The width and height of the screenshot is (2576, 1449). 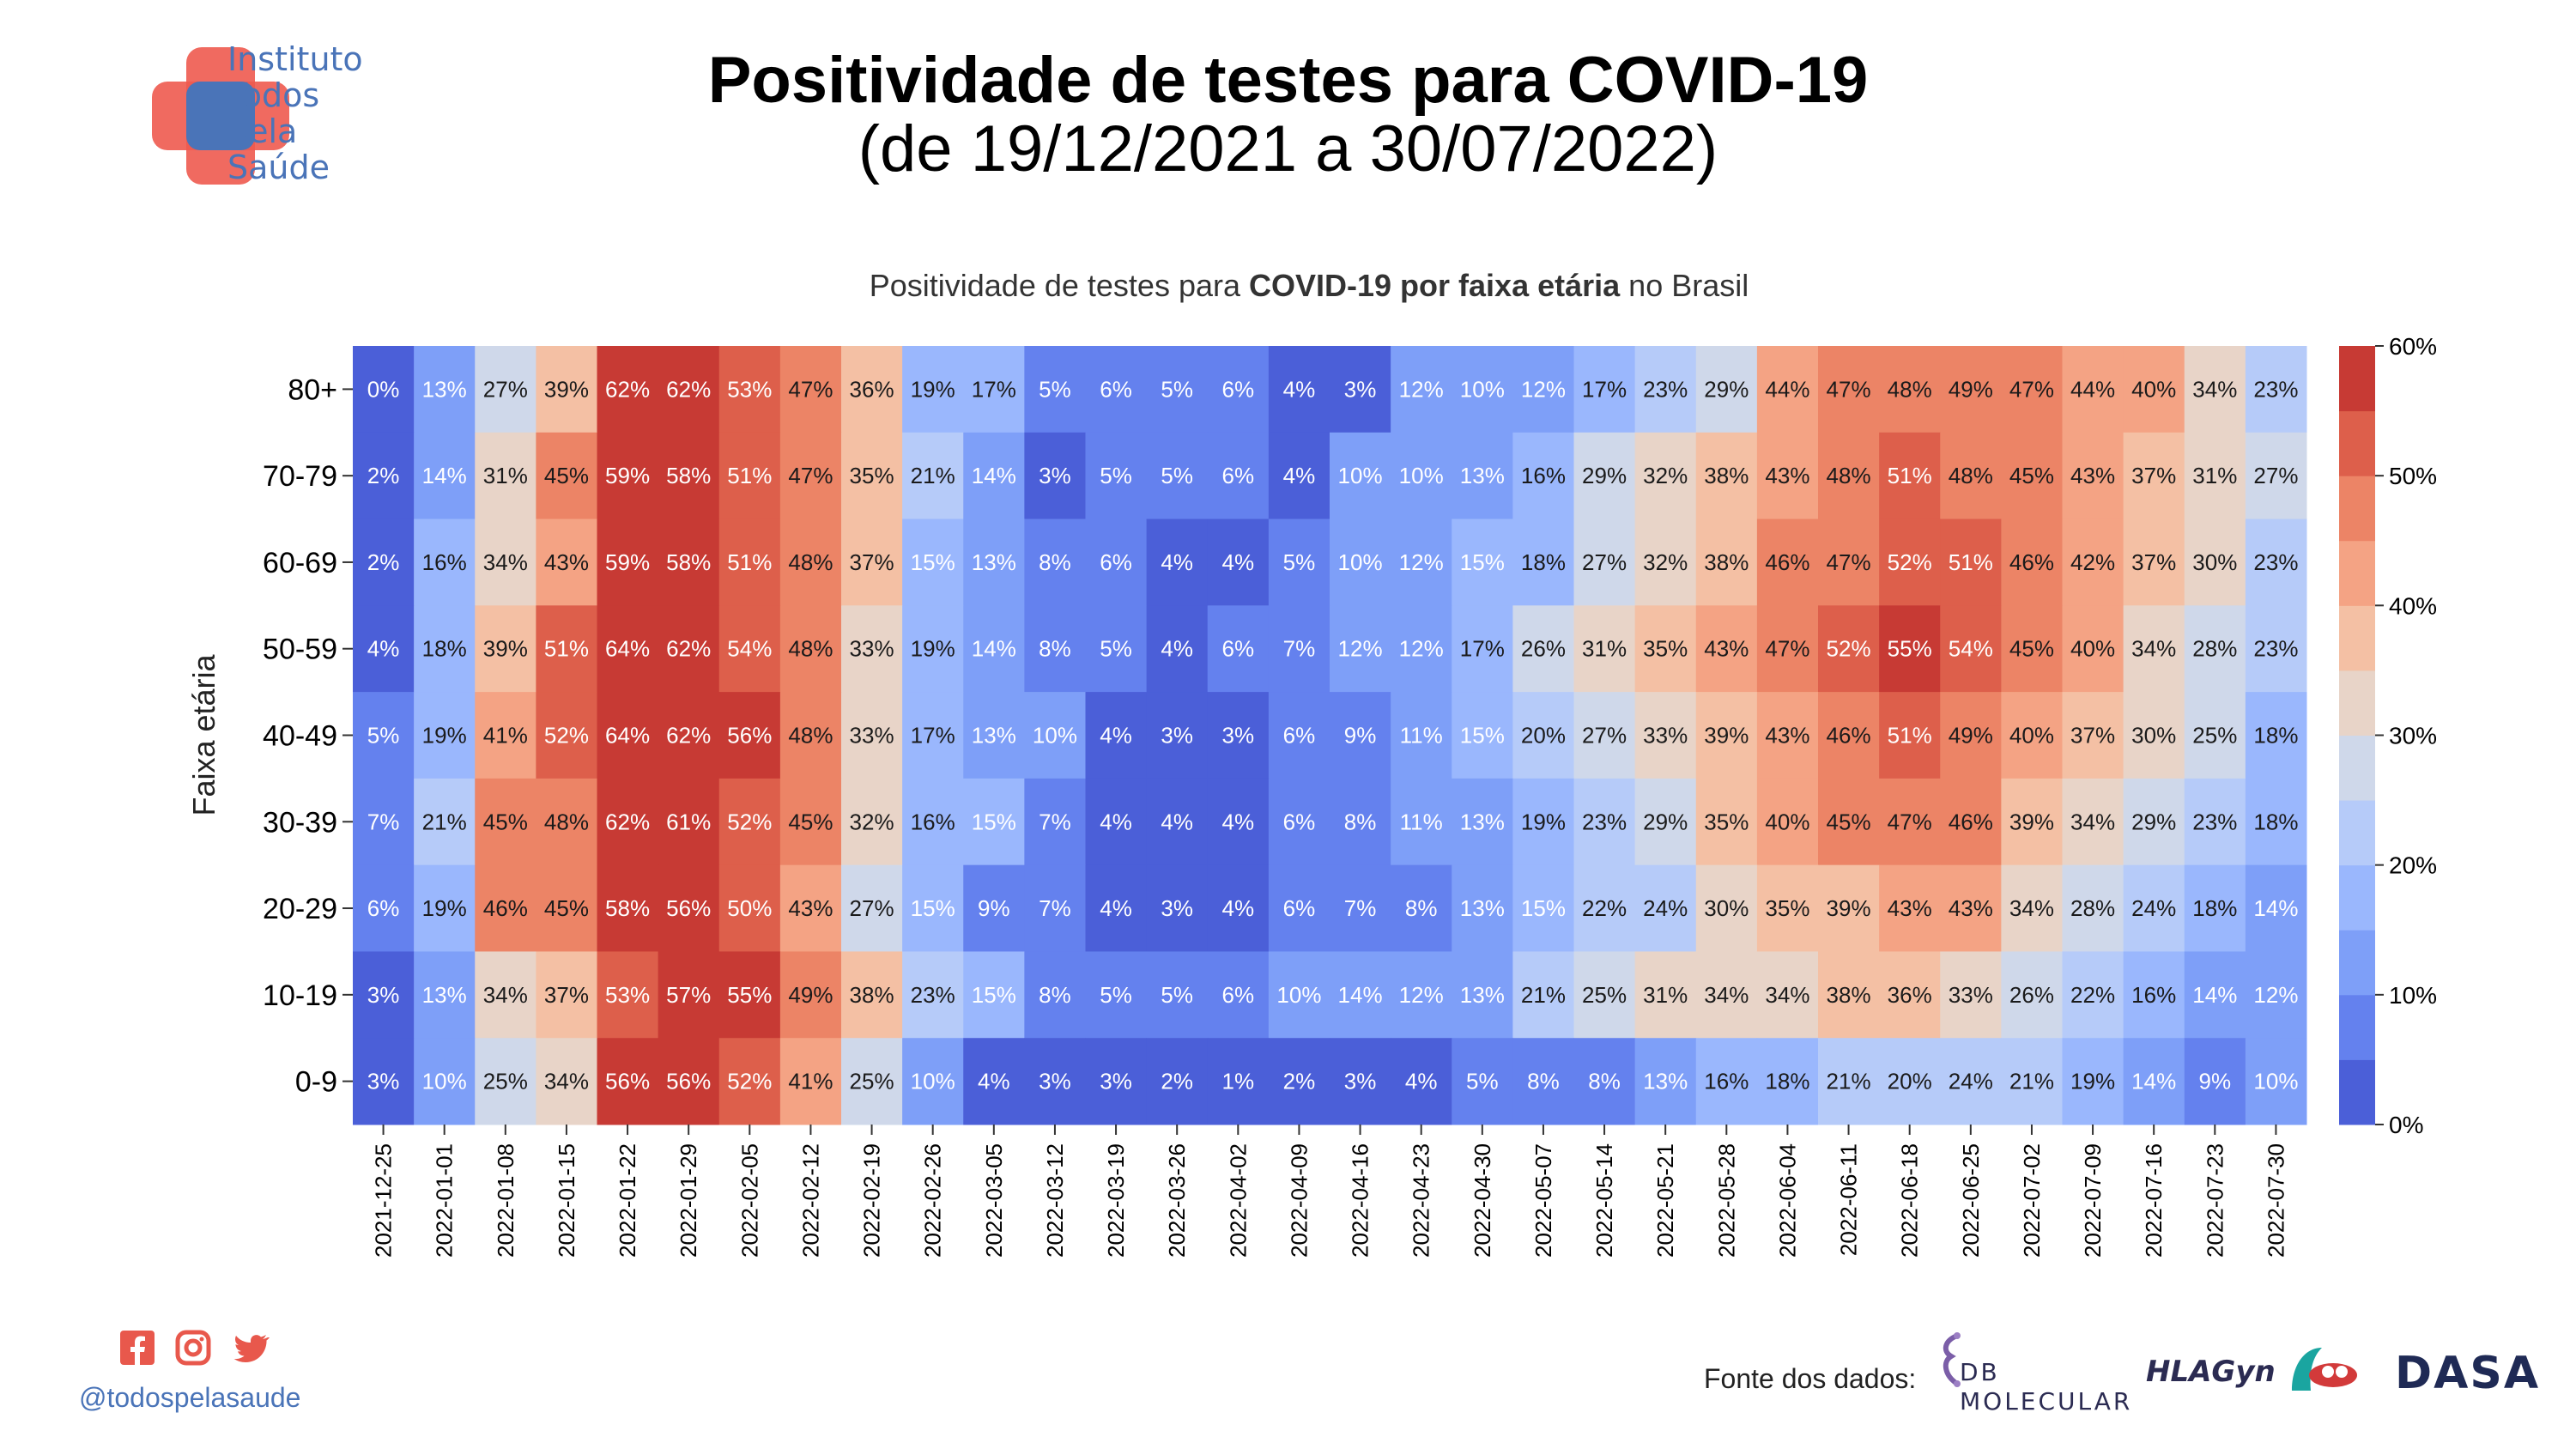 I want to click on cell-label: 9%, so click(x=994, y=908).